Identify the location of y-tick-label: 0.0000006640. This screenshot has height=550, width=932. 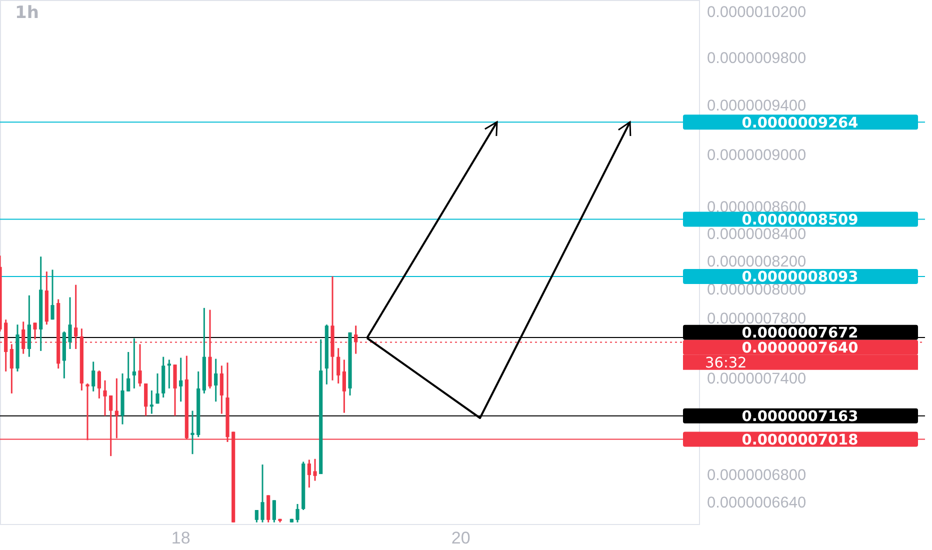
(757, 503).